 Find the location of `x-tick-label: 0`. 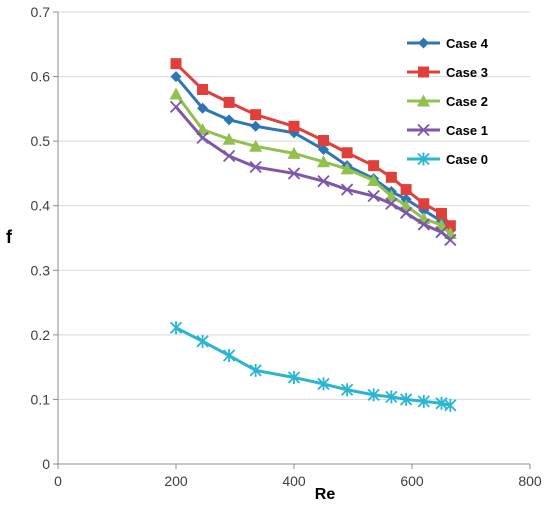

x-tick-label: 0 is located at coordinates (58, 481).